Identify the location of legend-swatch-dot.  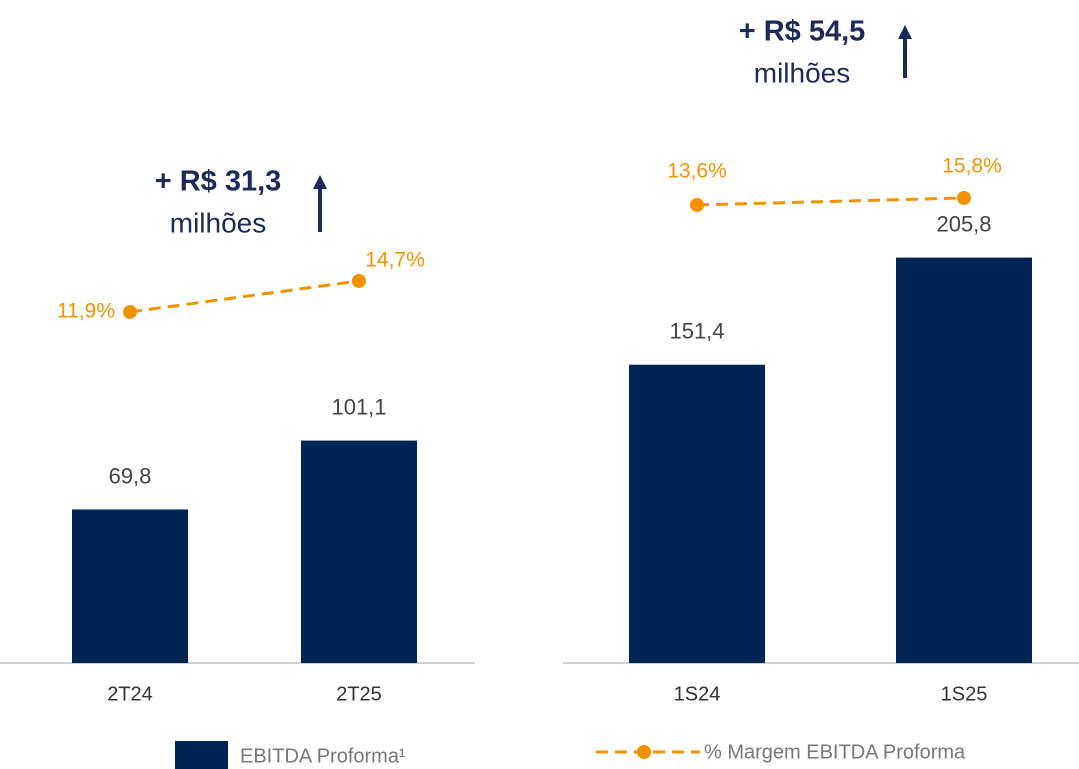
(644, 752).